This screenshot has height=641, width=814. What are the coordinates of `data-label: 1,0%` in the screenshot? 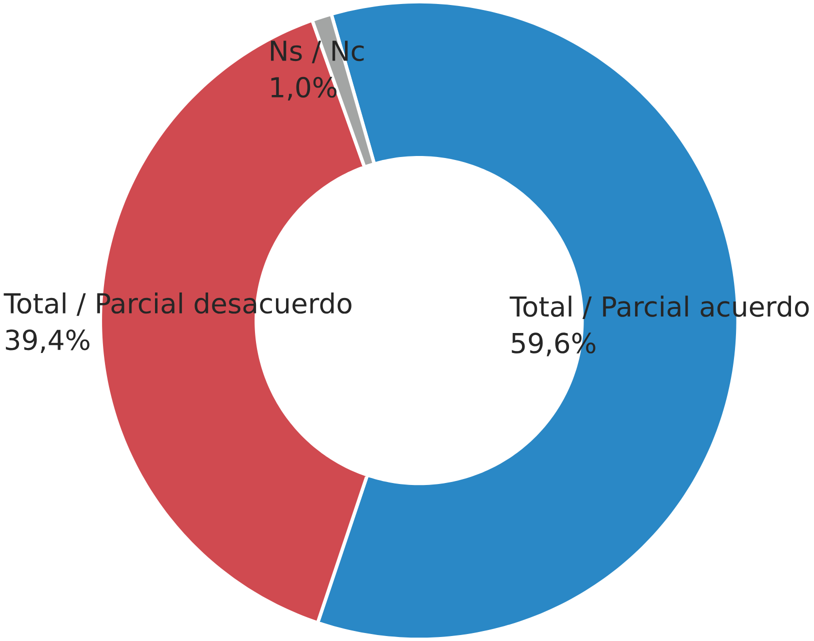 It's located at (303, 88).